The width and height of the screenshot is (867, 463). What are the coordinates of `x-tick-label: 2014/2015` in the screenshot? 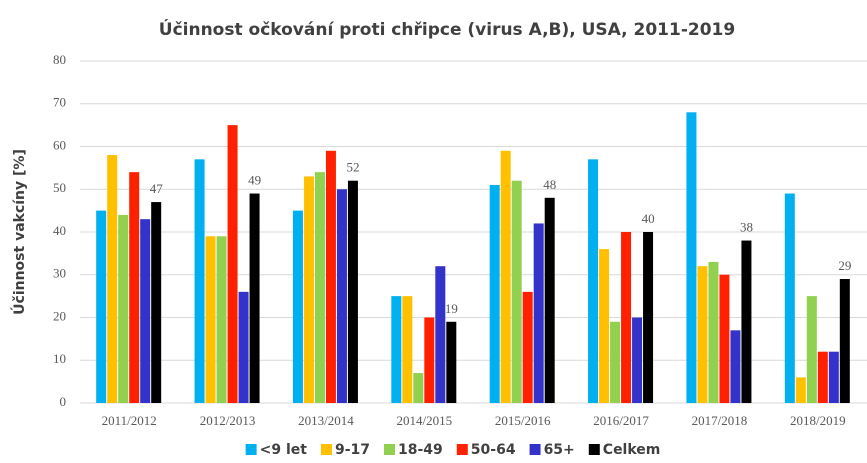 It's located at (425, 420).